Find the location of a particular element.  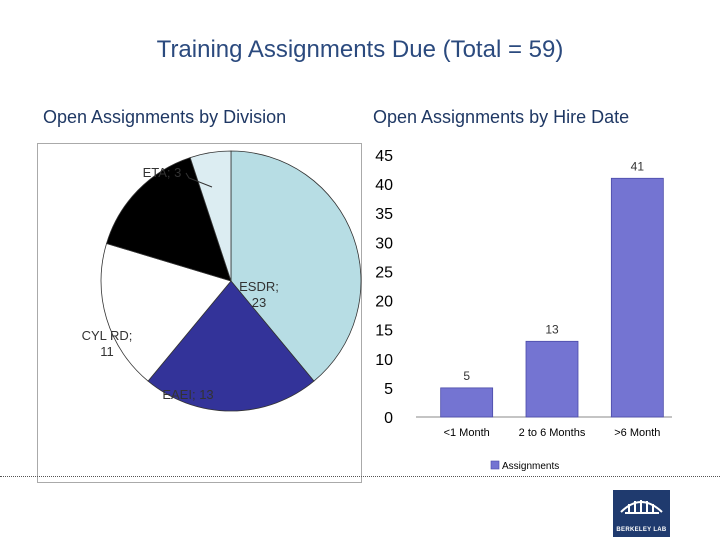

pie-slice-eta is located at coordinates (210, 216).